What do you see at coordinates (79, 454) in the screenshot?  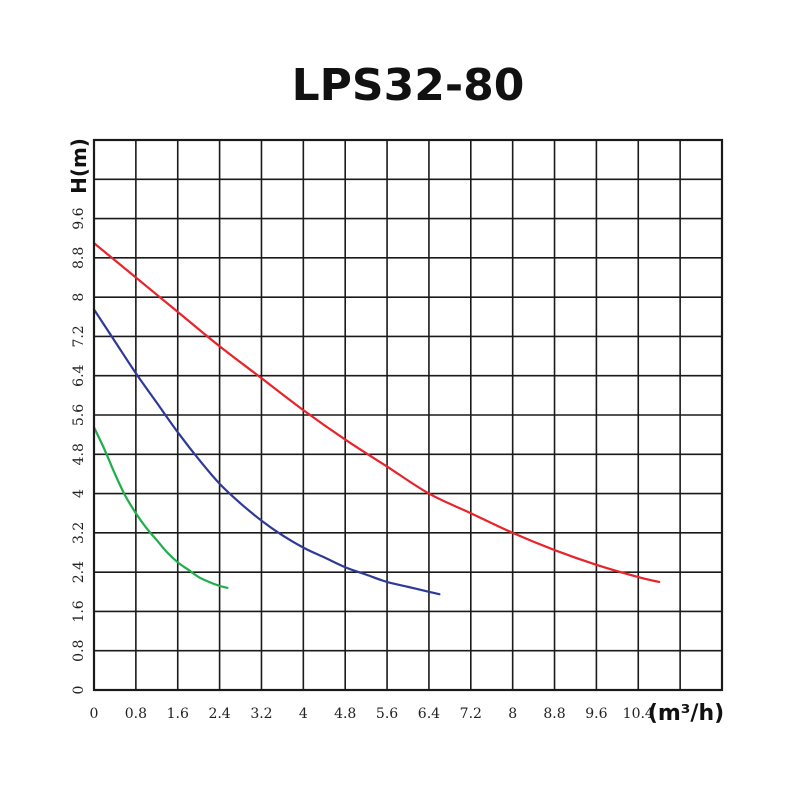 I see `y-tick-label: 4.8` at bounding box center [79, 454].